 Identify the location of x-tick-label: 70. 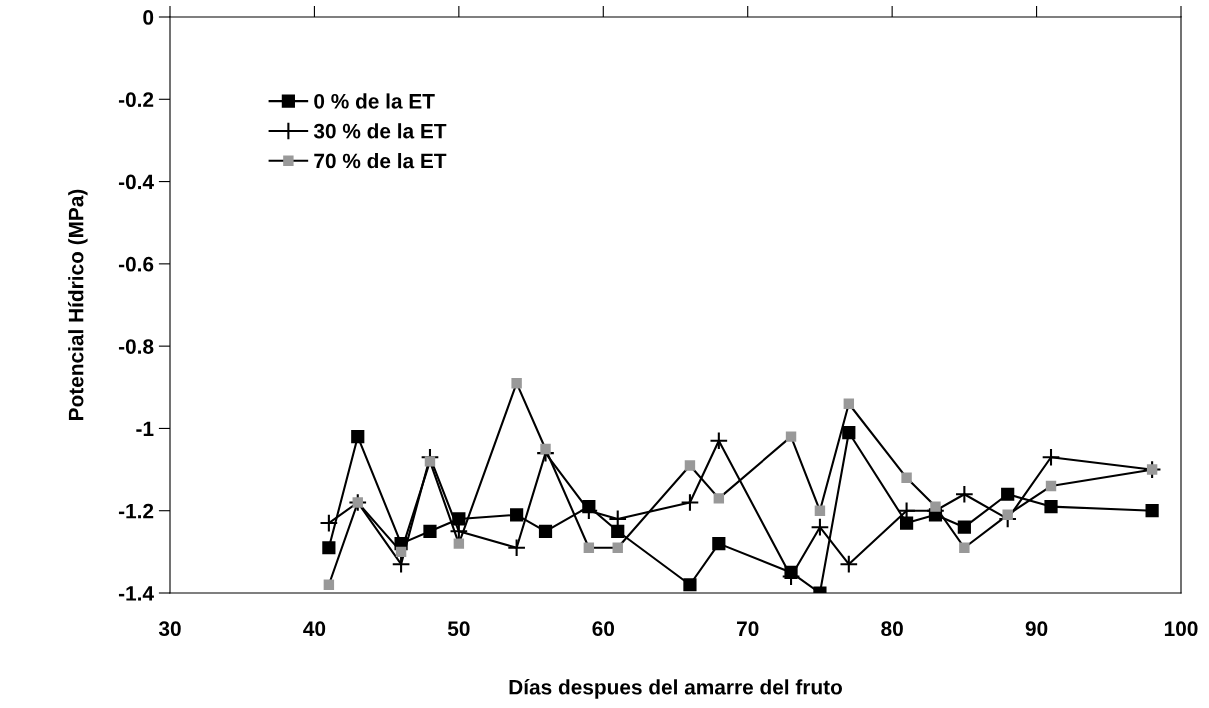
(748, 629).